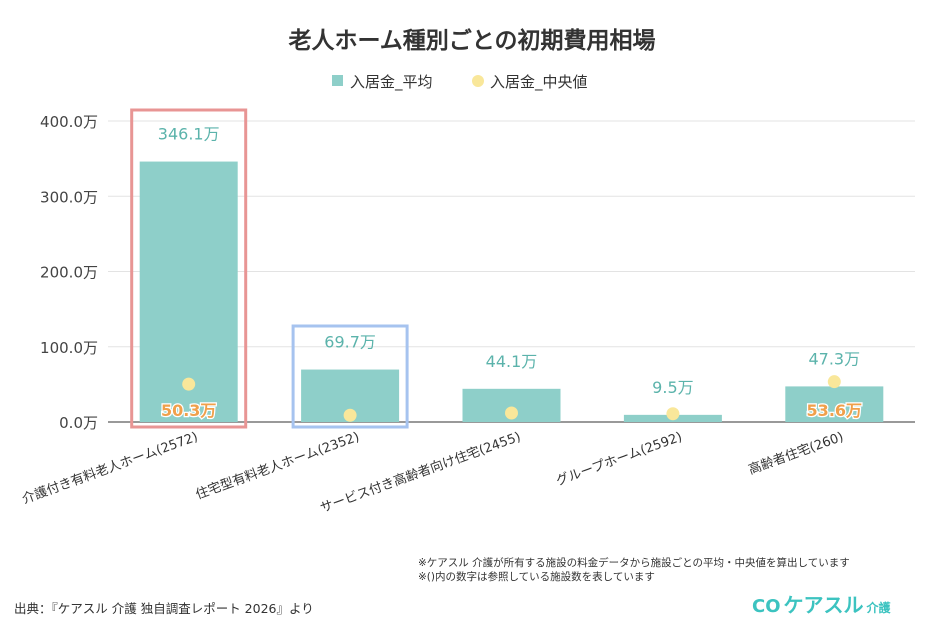  I want to click on bar-value-label: 69.7万, so click(350, 342).